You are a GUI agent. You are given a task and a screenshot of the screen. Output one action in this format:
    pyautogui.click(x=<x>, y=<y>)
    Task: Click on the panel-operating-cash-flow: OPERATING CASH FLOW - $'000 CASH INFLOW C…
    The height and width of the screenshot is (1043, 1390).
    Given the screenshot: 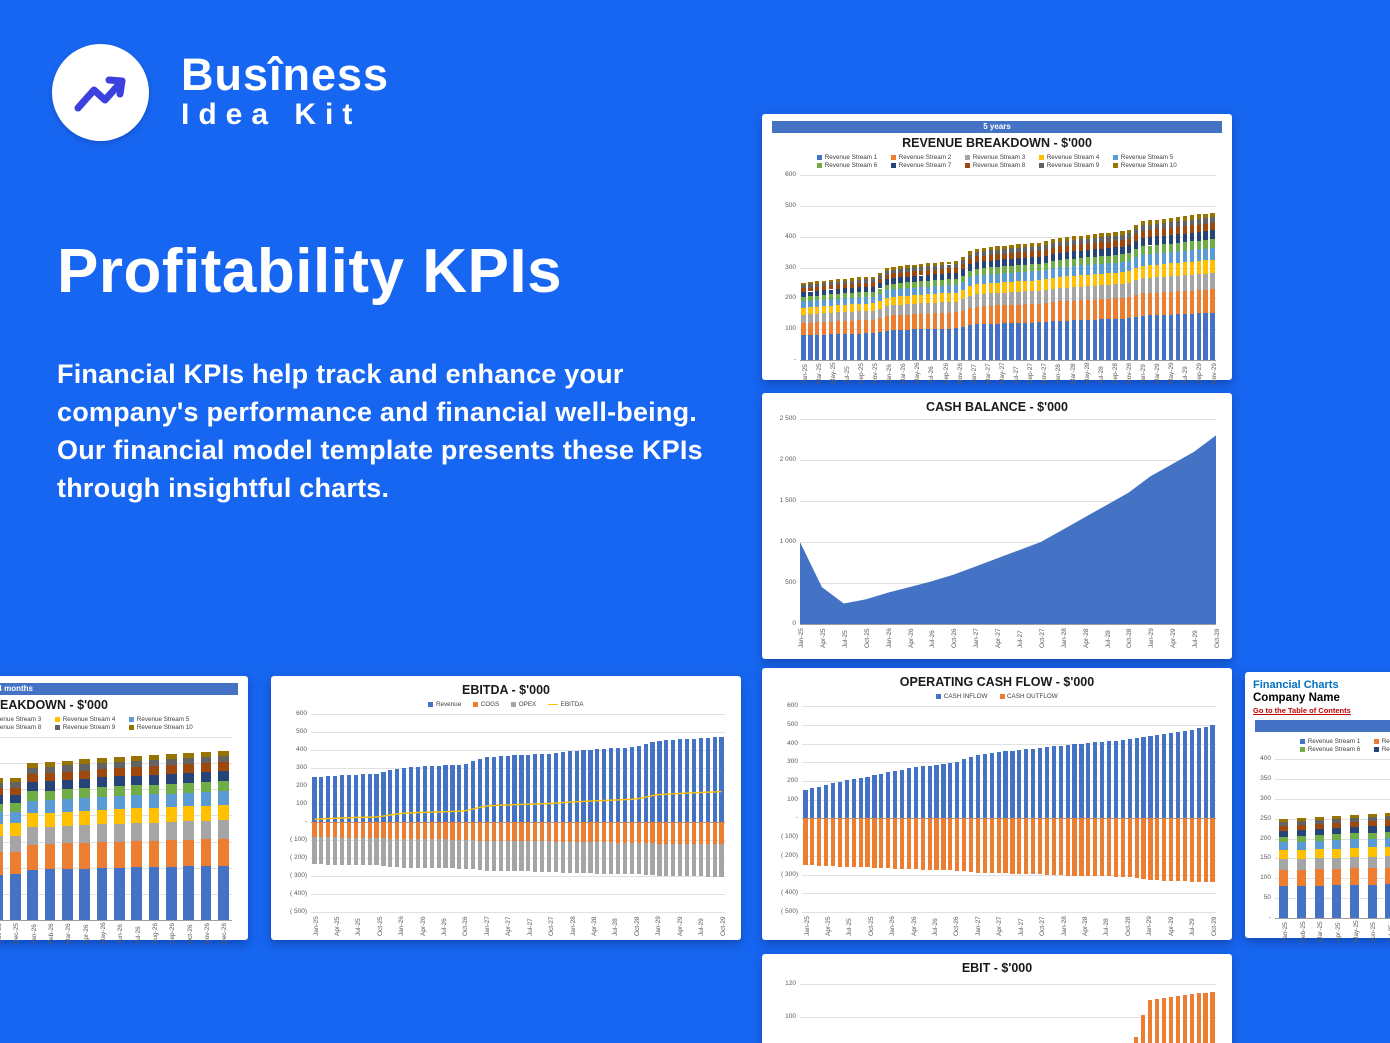 What is the action you would take?
    pyautogui.click(x=997, y=804)
    